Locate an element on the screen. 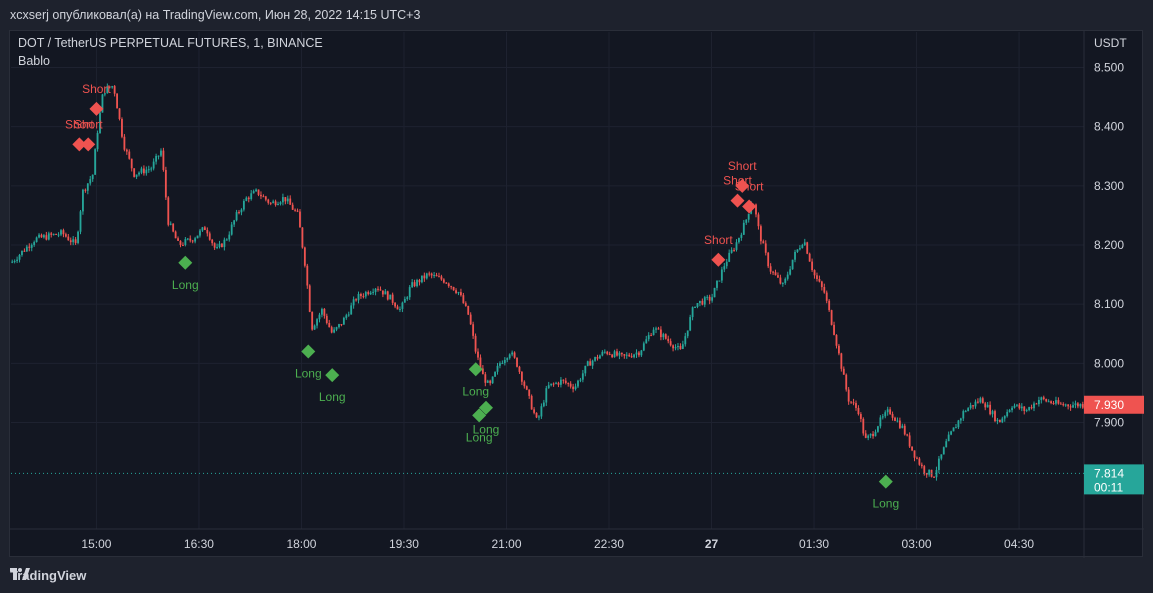  short-signal-label: Short is located at coordinates (79, 124).